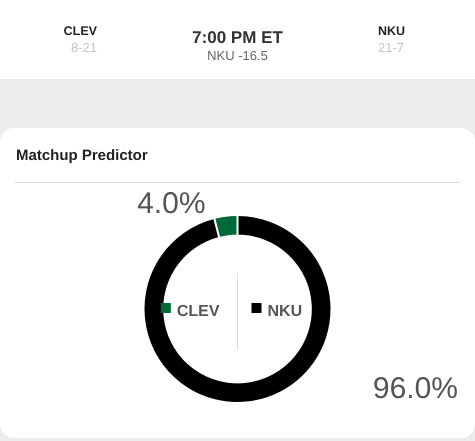 The width and height of the screenshot is (475, 441). What do you see at coordinates (415, 388) in the screenshot?
I see `data-label: 96.0%` at bounding box center [415, 388].